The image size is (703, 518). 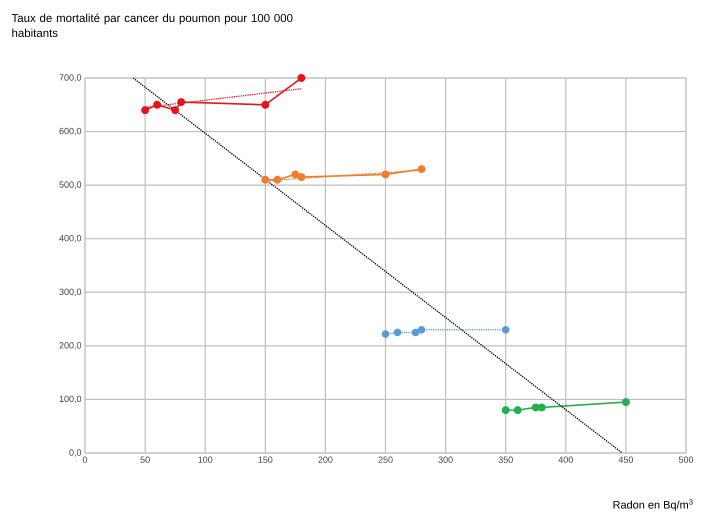 I want to click on x-tick-label: 500, so click(x=686, y=459).